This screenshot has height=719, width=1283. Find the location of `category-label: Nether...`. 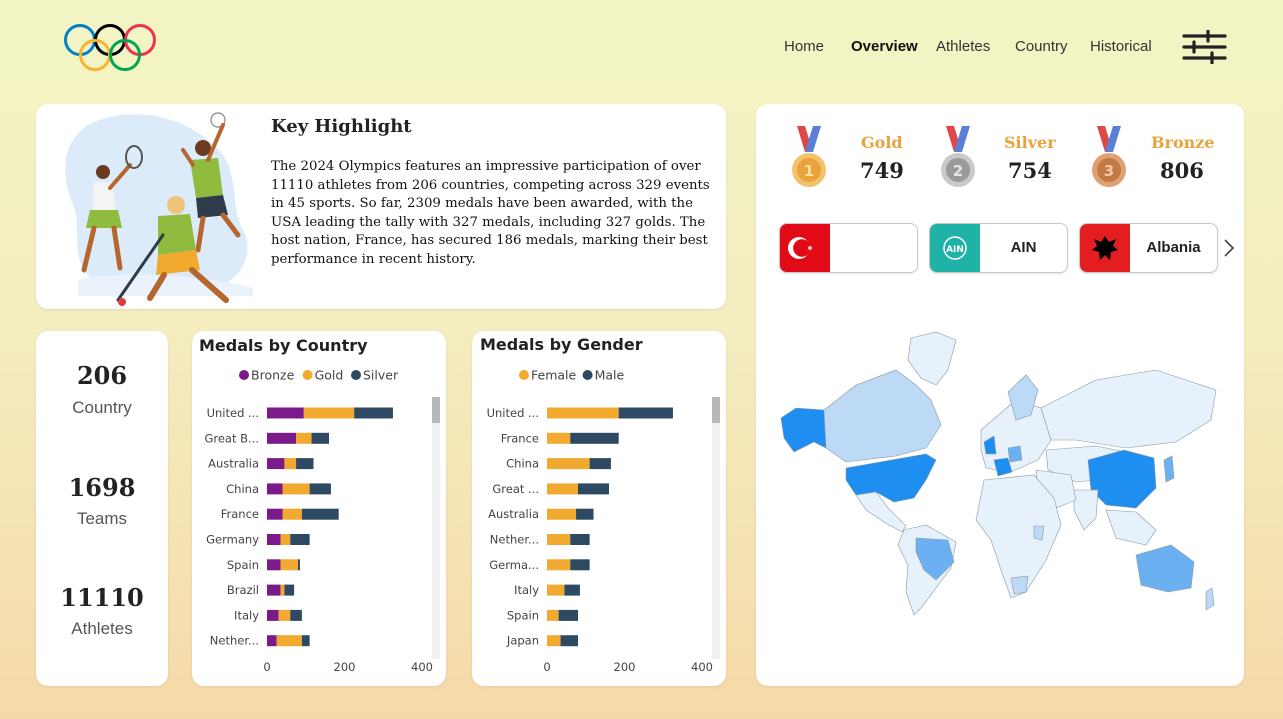

category-label: Nether... is located at coordinates (514, 540).